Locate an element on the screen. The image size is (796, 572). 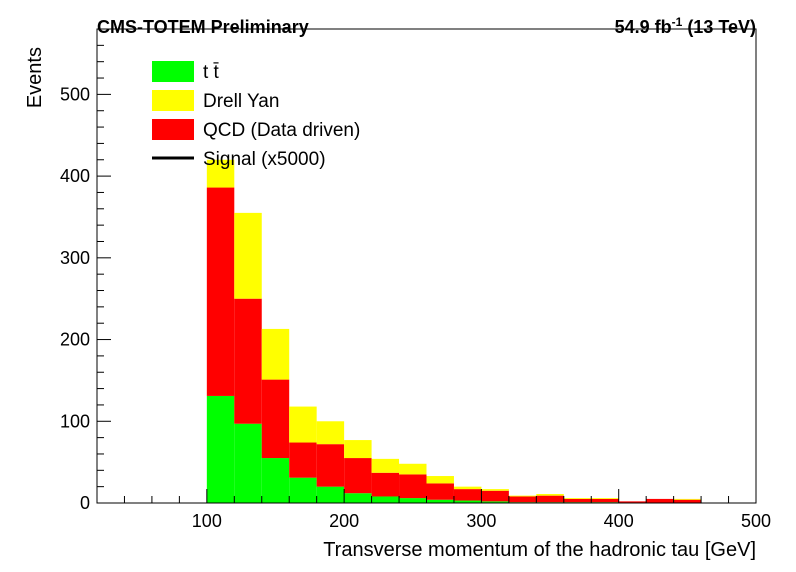
bar-series1-bin7 is located at coordinates (413, 486).